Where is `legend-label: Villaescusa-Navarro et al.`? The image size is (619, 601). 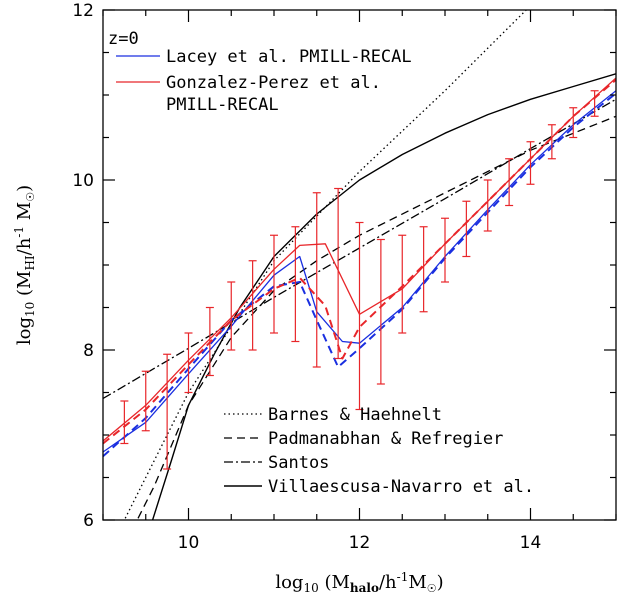
legend-label: Villaescusa-Navarro et al. is located at coordinates (401, 487).